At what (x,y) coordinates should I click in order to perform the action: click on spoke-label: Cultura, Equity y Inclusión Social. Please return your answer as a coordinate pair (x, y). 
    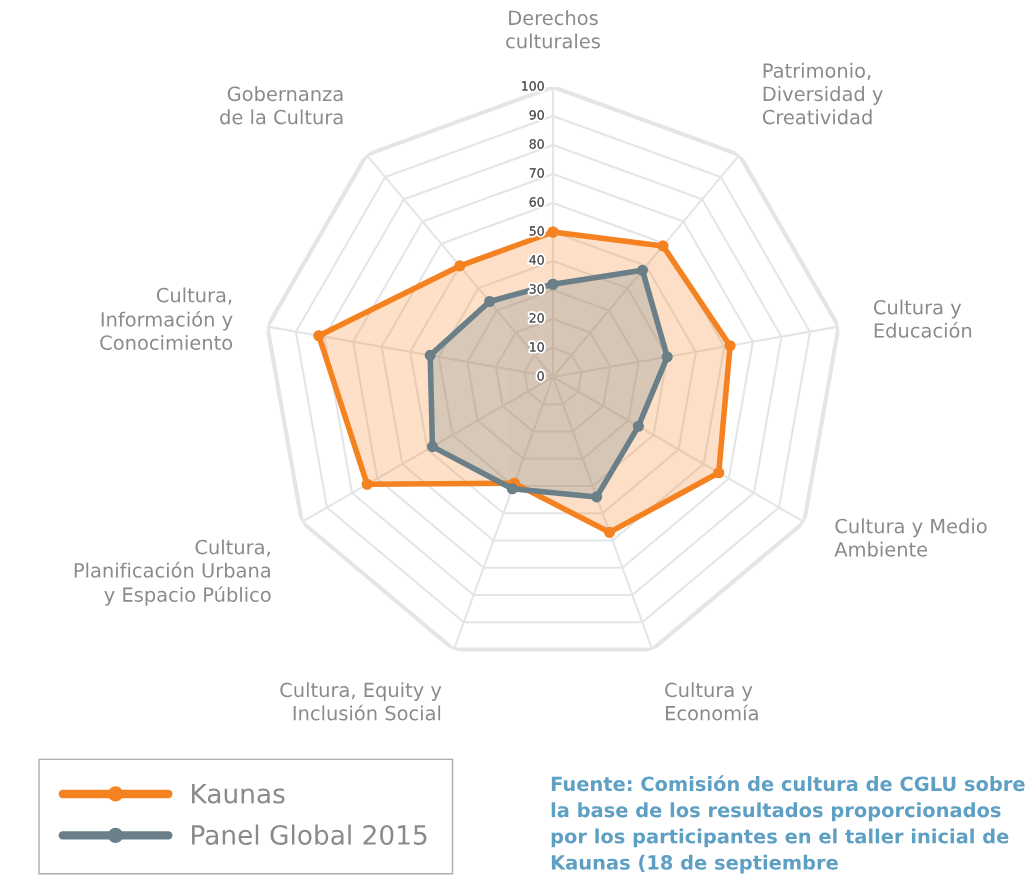
    Looking at the image, I should click on (361, 701).